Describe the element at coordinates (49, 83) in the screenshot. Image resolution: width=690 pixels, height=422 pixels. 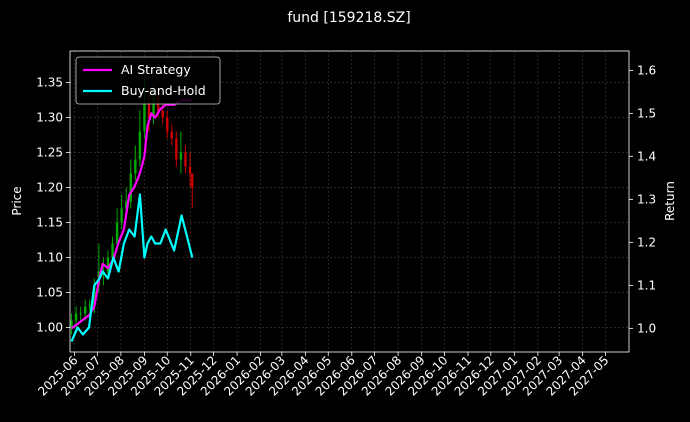
I see `y-tick-label-left: 1.35` at that location.